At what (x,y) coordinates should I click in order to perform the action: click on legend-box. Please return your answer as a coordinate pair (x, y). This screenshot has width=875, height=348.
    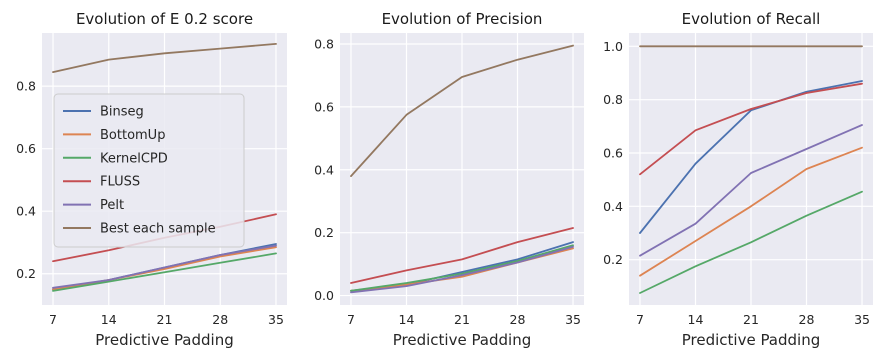
    Looking at the image, I should click on (149, 170).